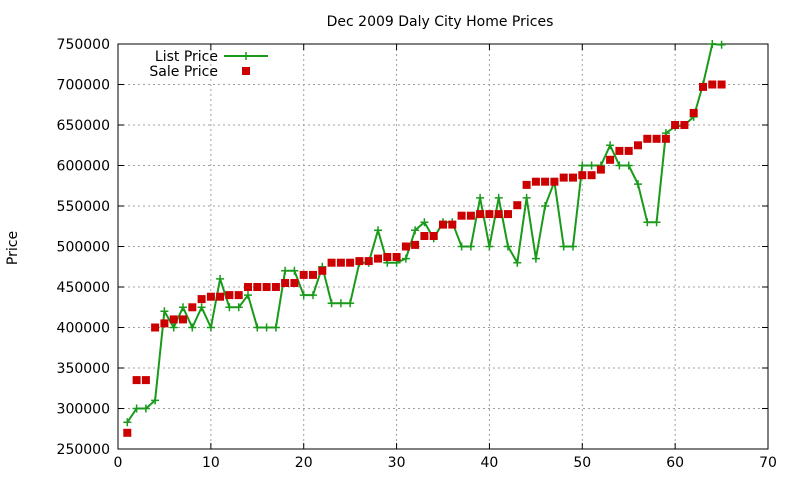 This screenshot has height=480, width=800. What do you see at coordinates (13, 248) in the screenshot?
I see `y-axis-label: Price` at bounding box center [13, 248].